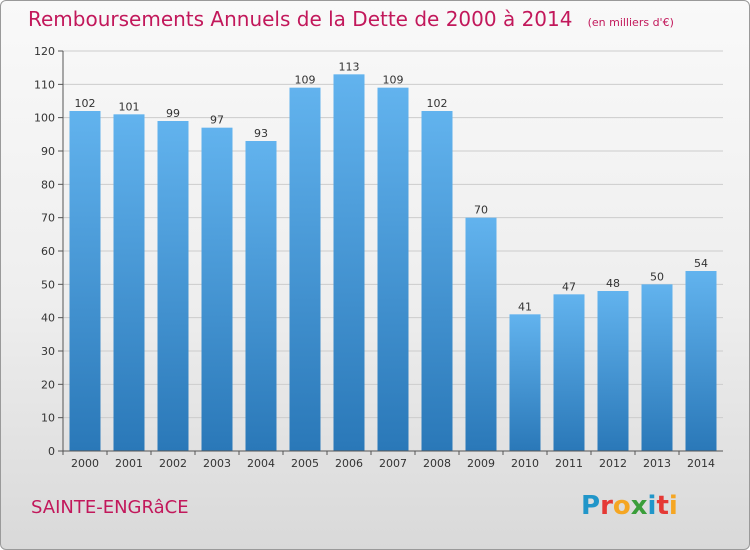  What do you see at coordinates (48, 384) in the screenshot?
I see `y-tick-label: 20` at bounding box center [48, 384].